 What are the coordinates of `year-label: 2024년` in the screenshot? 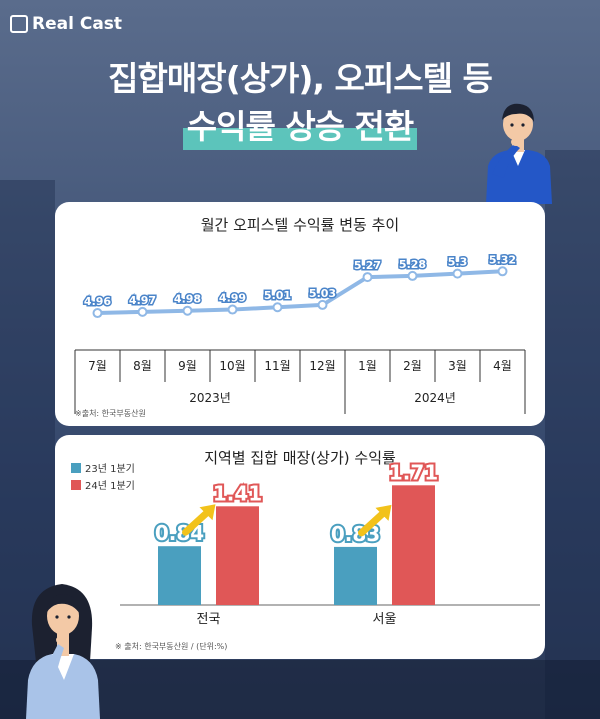 It's located at (435, 398).